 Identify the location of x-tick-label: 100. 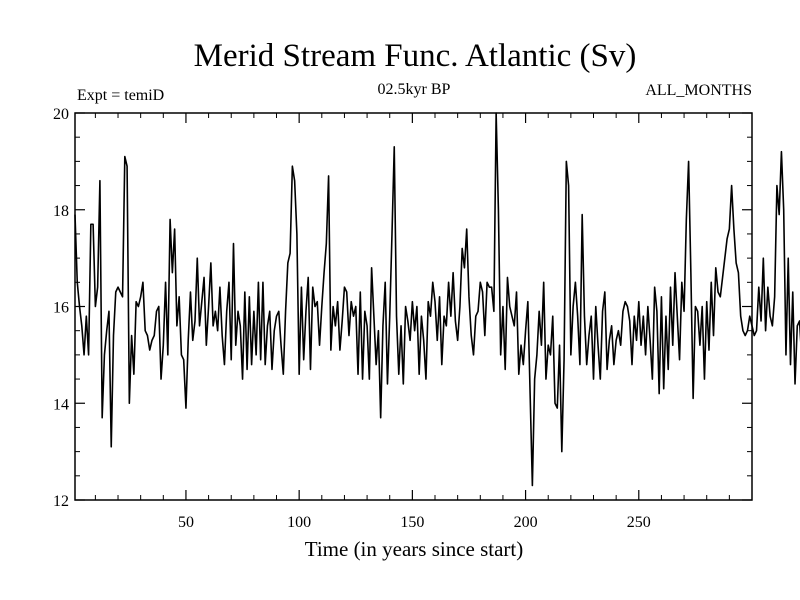
(299, 522).